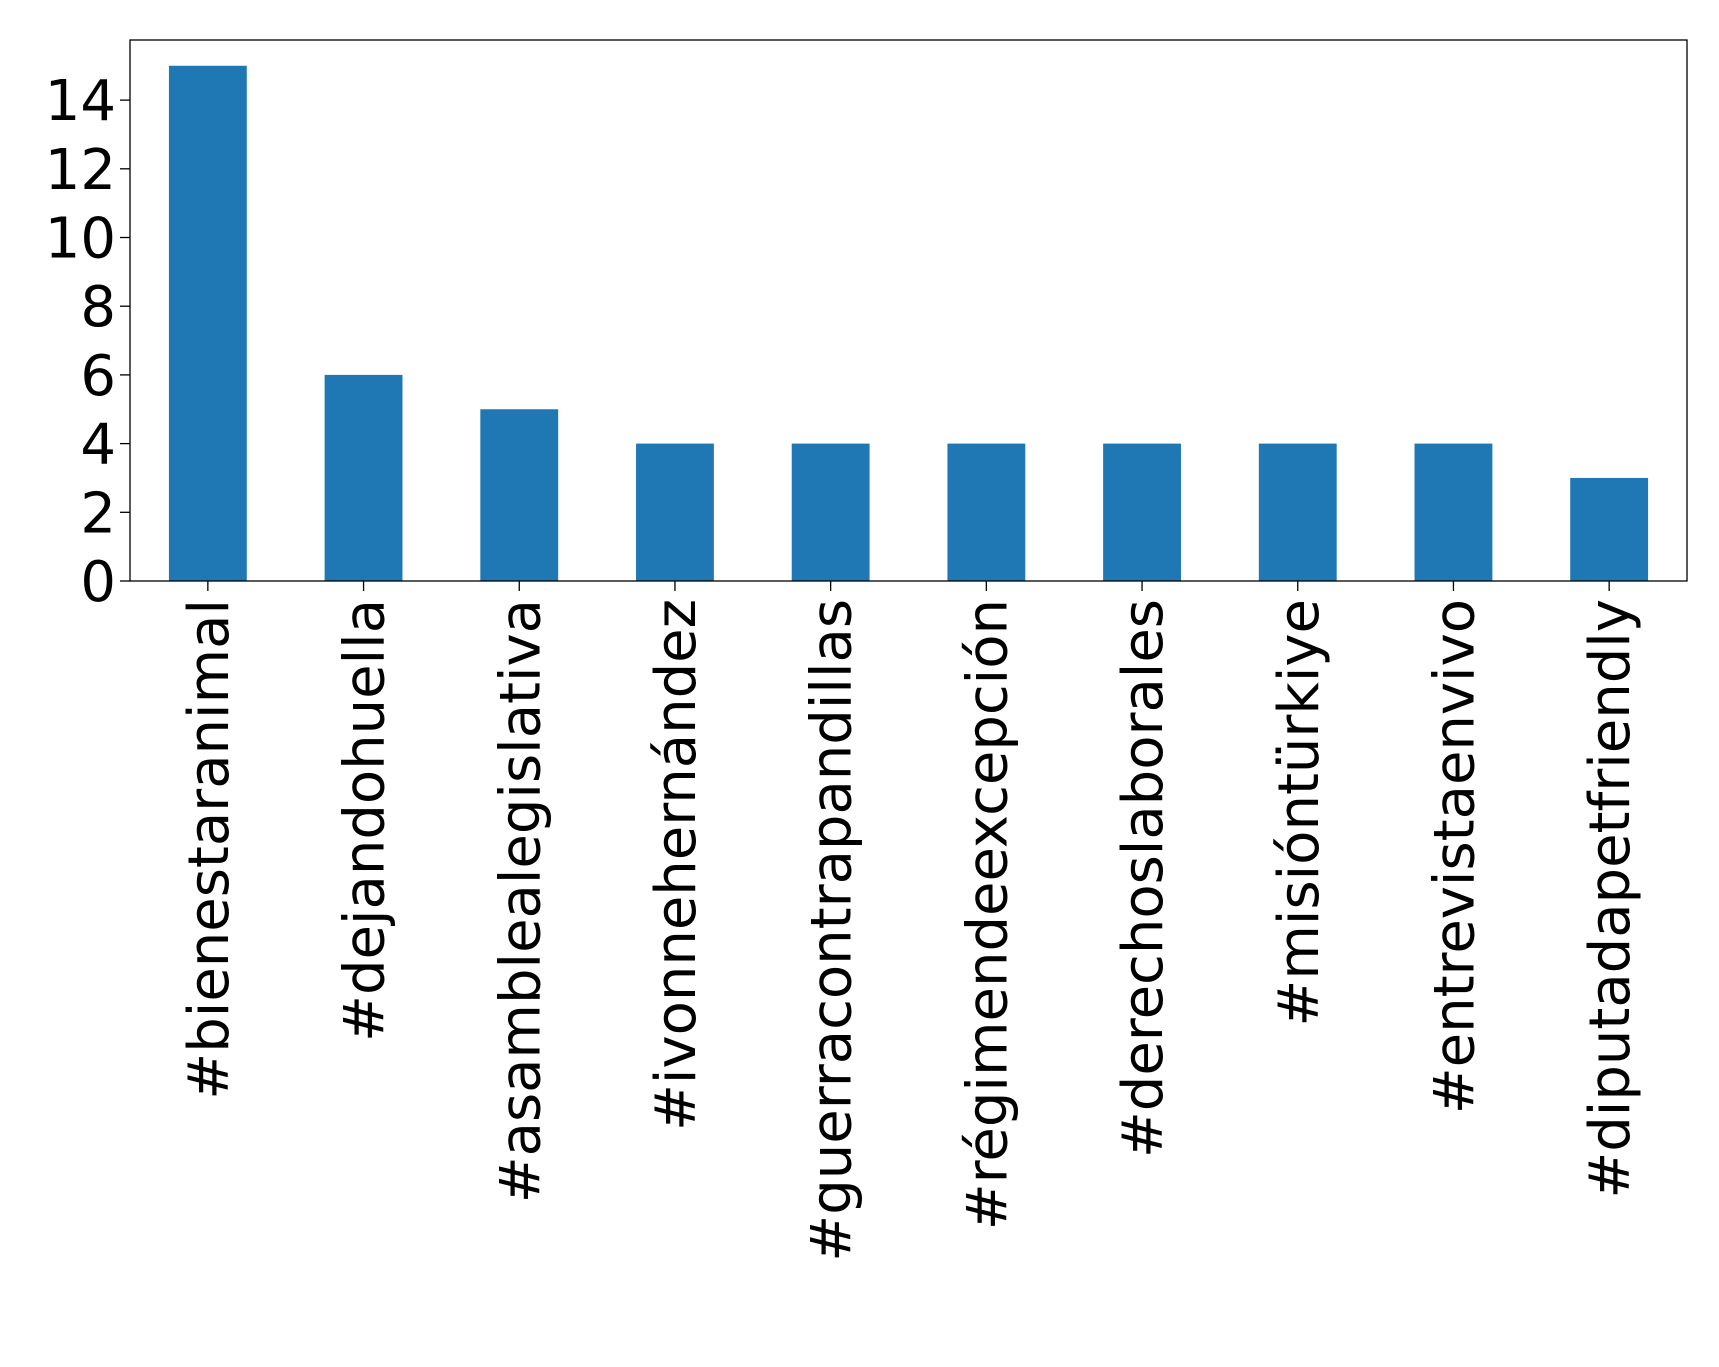 This screenshot has width=1719, height=1367. What do you see at coordinates (80, 239) in the screenshot?
I see `y-tick-label: 10` at bounding box center [80, 239].